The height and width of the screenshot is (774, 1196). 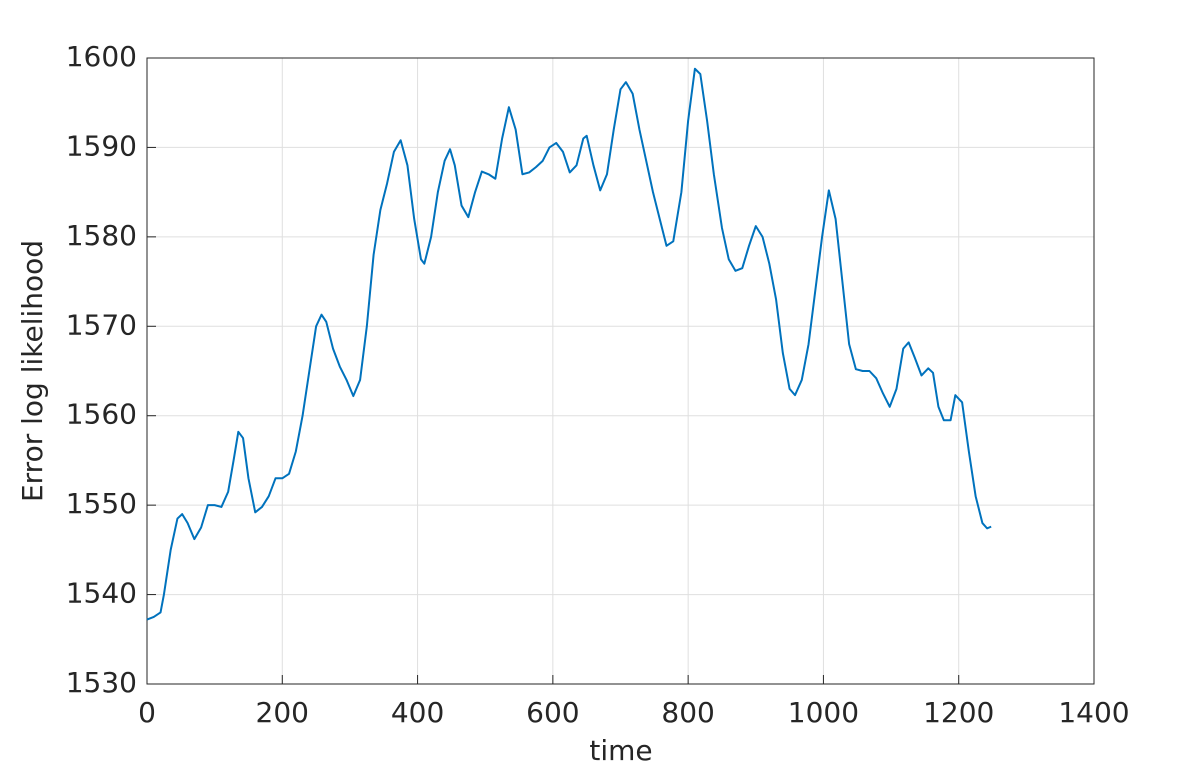 What do you see at coordinates (1093, 712) in the screenshot?
I see `x-tick-label: 1400` at bounding box center [1093, 712].